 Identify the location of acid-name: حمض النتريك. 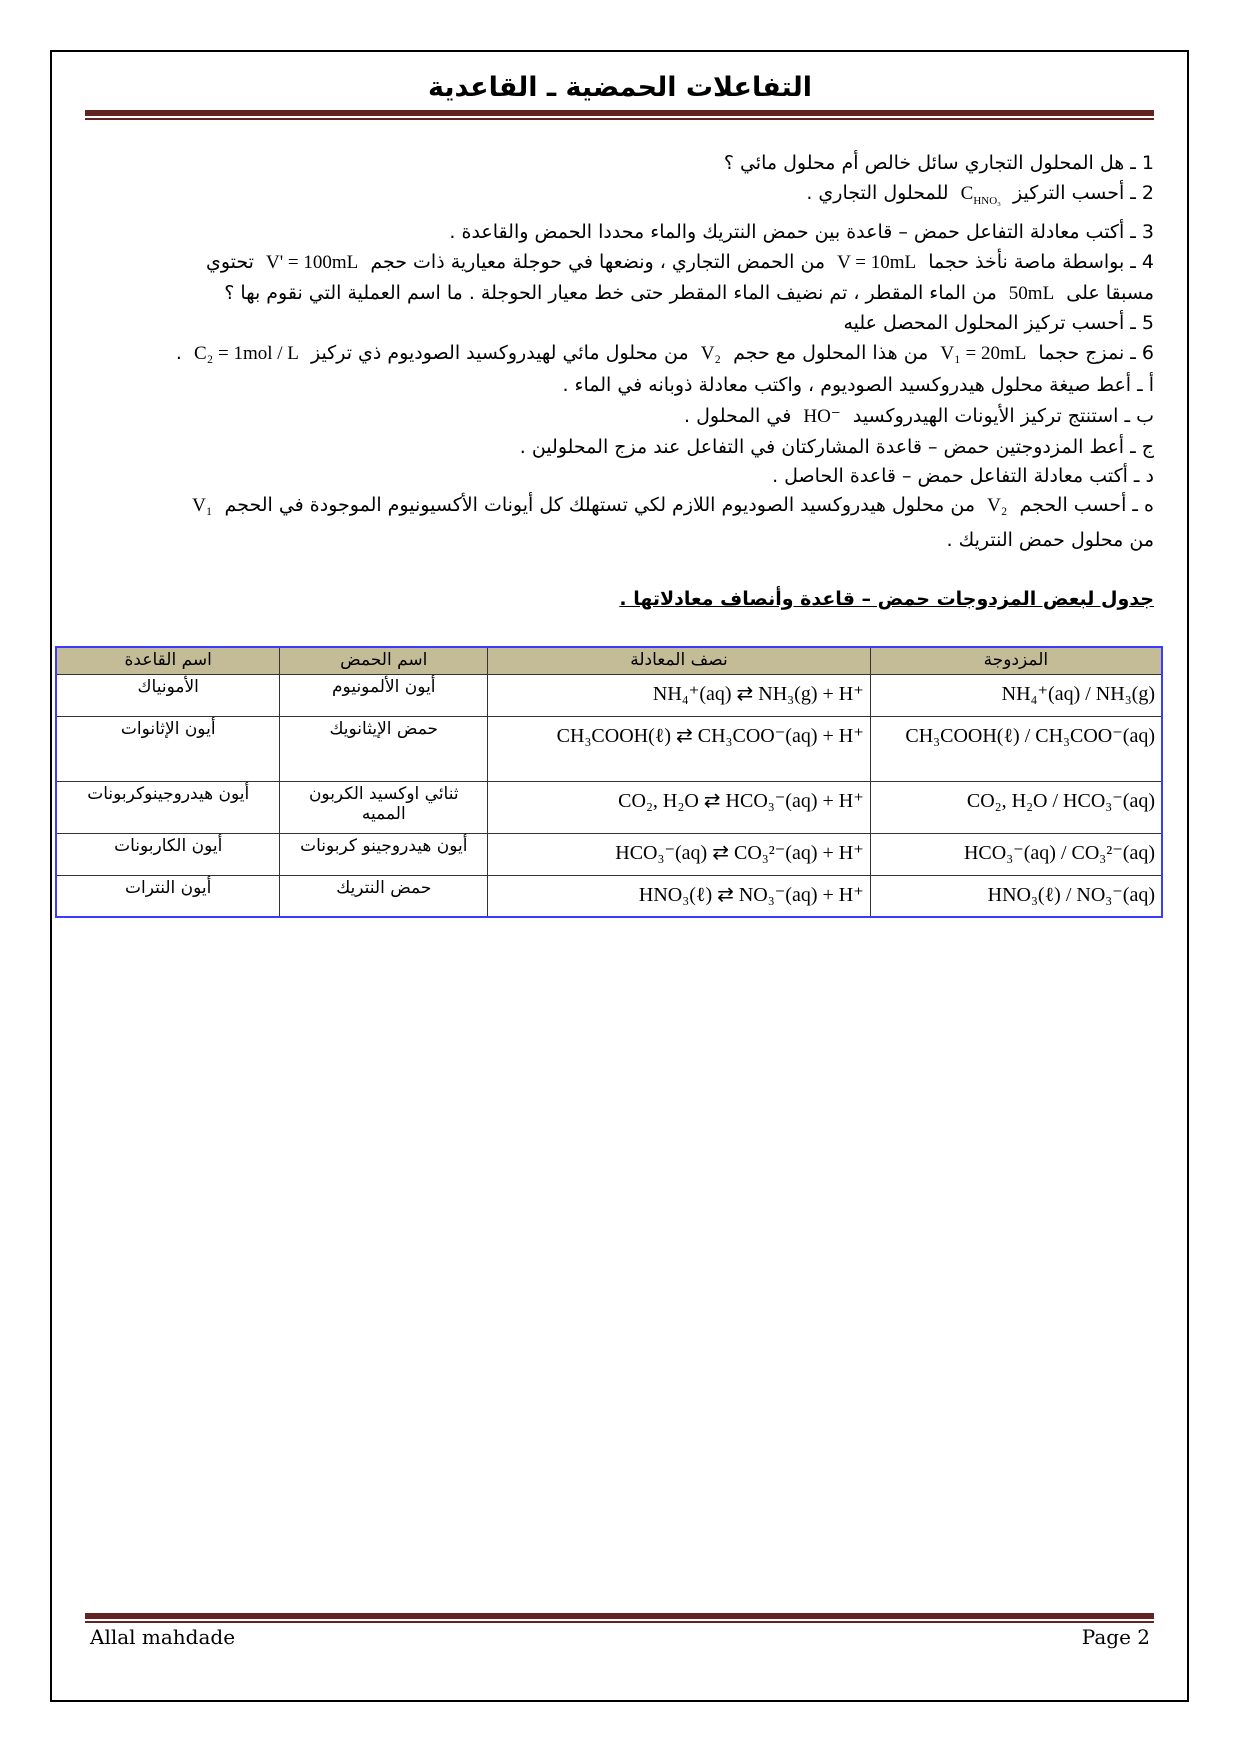
(384, 896).